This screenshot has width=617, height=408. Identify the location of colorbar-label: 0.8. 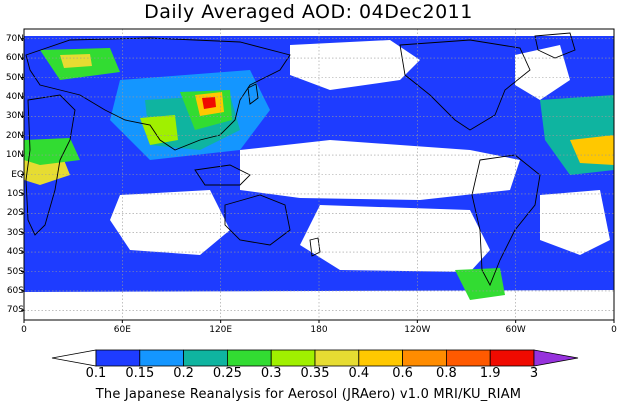
(446, 373).